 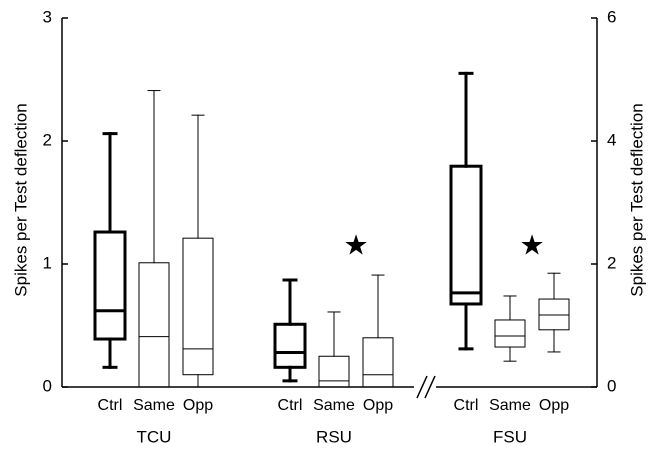 I want to click on y-axis-label: Spikes per Test deflection, so click(x=20, y=199).